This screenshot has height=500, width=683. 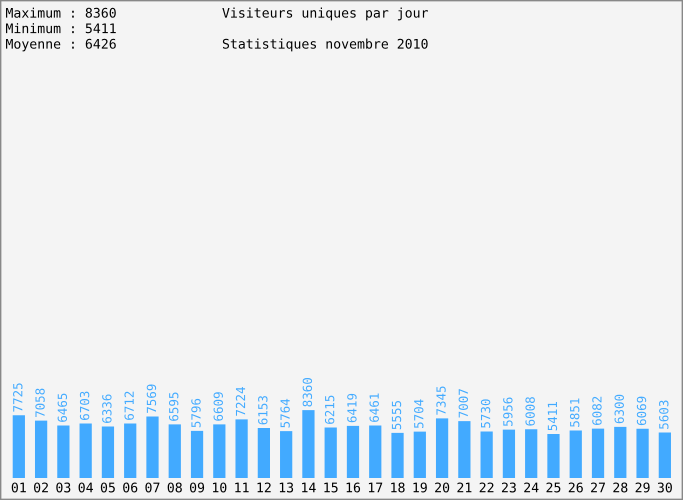 I want to click on data-label: 5730, so click(x=485, y=413).